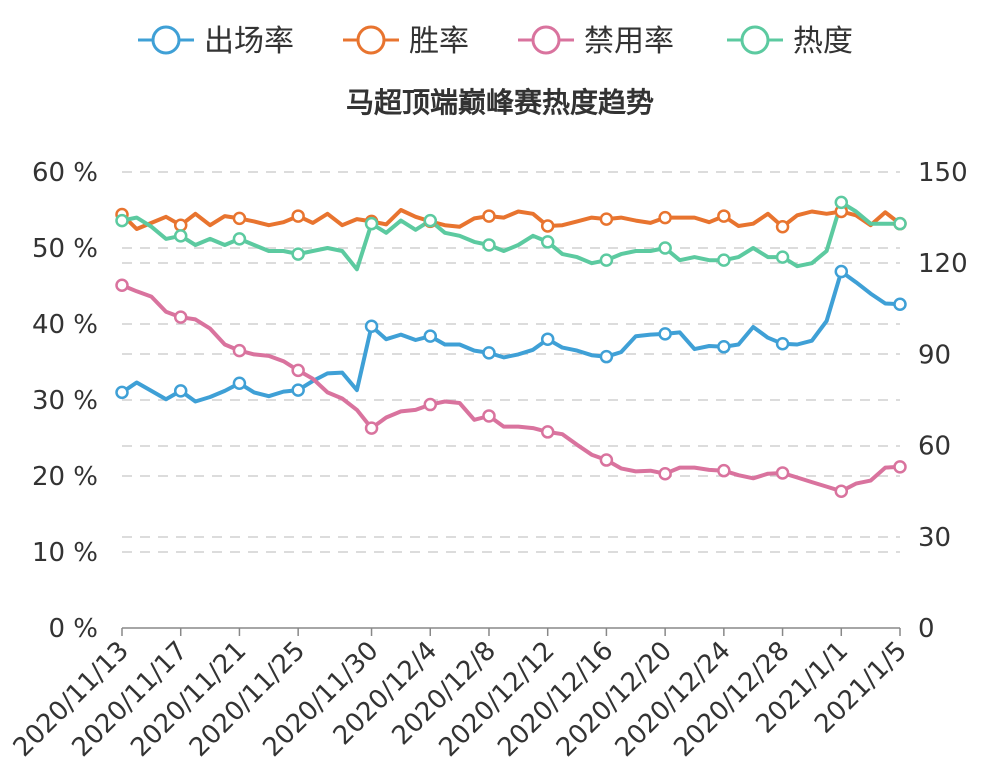 This screenshot has height=779, width=1000. Describe the element at coordinates (943, 264) in the screenshot. I see `y-right-tick-label: 120` at that location.